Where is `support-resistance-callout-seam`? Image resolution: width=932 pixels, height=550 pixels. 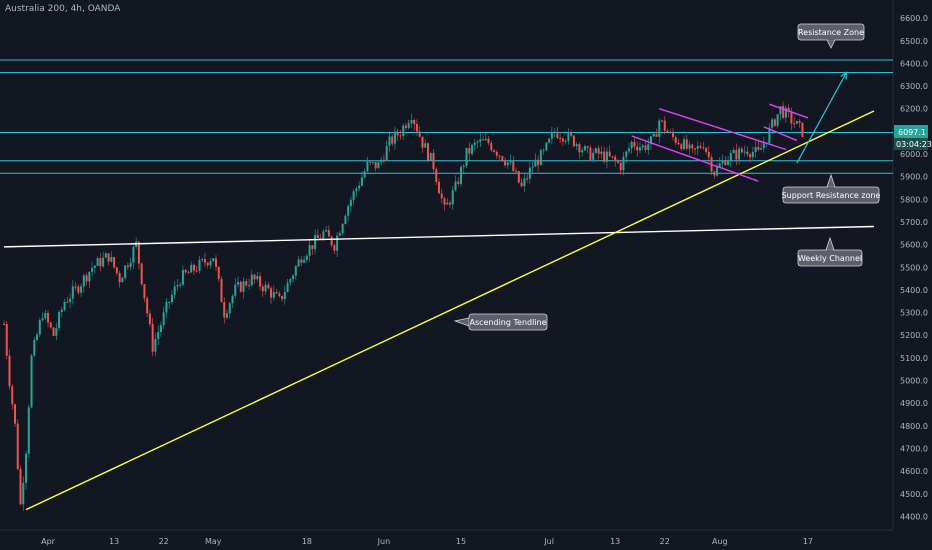
support-resistance-callout-seam is located at coordinates (831, 187).